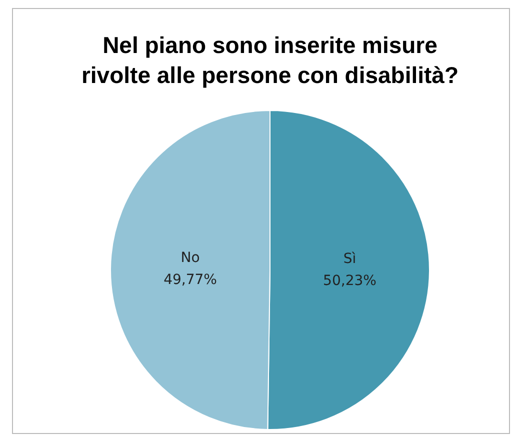 The height and width of the screenshot is (436, 525). I want to click on slice-label: Sì, so click(349, 259).